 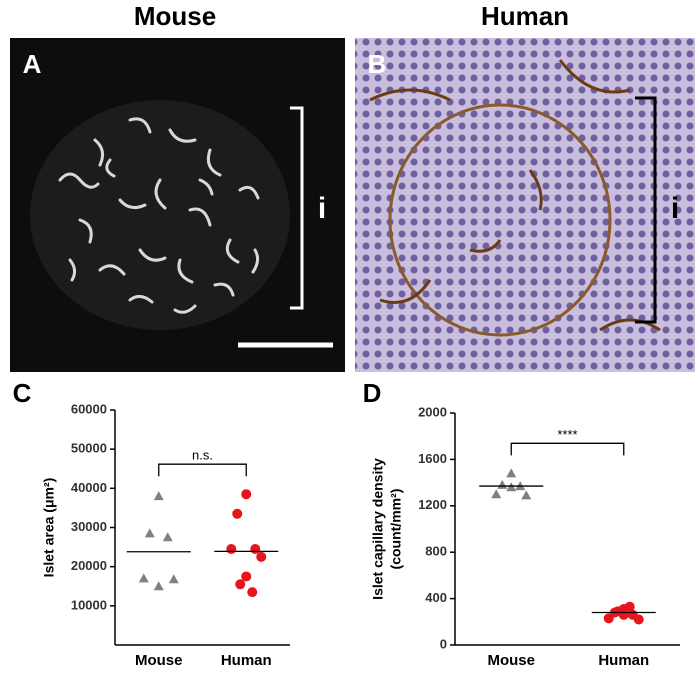 I want to click on y-axis-title: (count/mm²), so click(x=396, y=529).